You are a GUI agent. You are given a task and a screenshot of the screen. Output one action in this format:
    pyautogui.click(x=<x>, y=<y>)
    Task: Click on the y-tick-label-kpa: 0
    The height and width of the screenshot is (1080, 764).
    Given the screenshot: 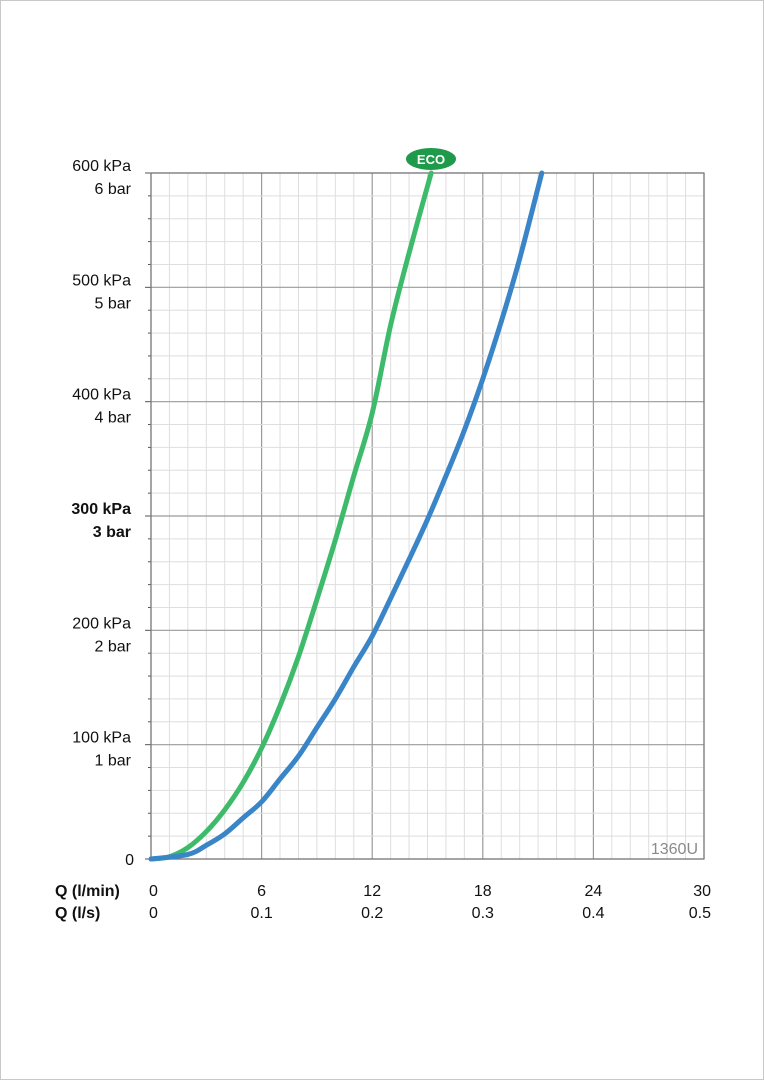 What is the action you would take?
    pyautogui.click(x=129, y=860)
    